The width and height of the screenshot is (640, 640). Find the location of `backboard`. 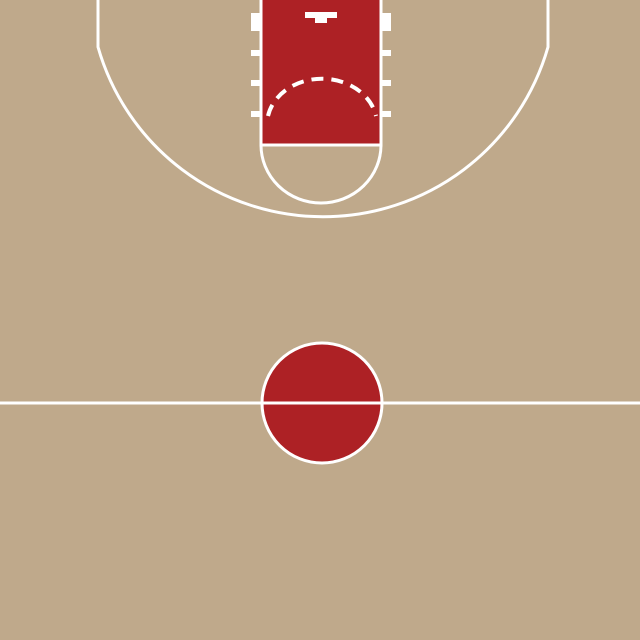

backboard is located at coordinates (321, 15).